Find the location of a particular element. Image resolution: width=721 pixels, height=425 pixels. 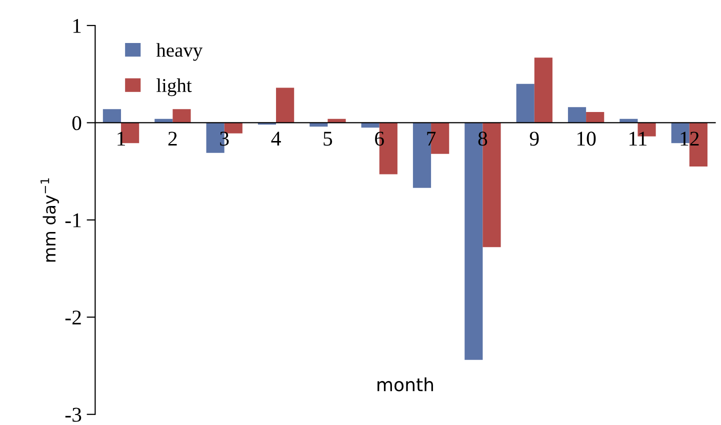

x-tick-label: 2 is located at coordinates (172, 139).